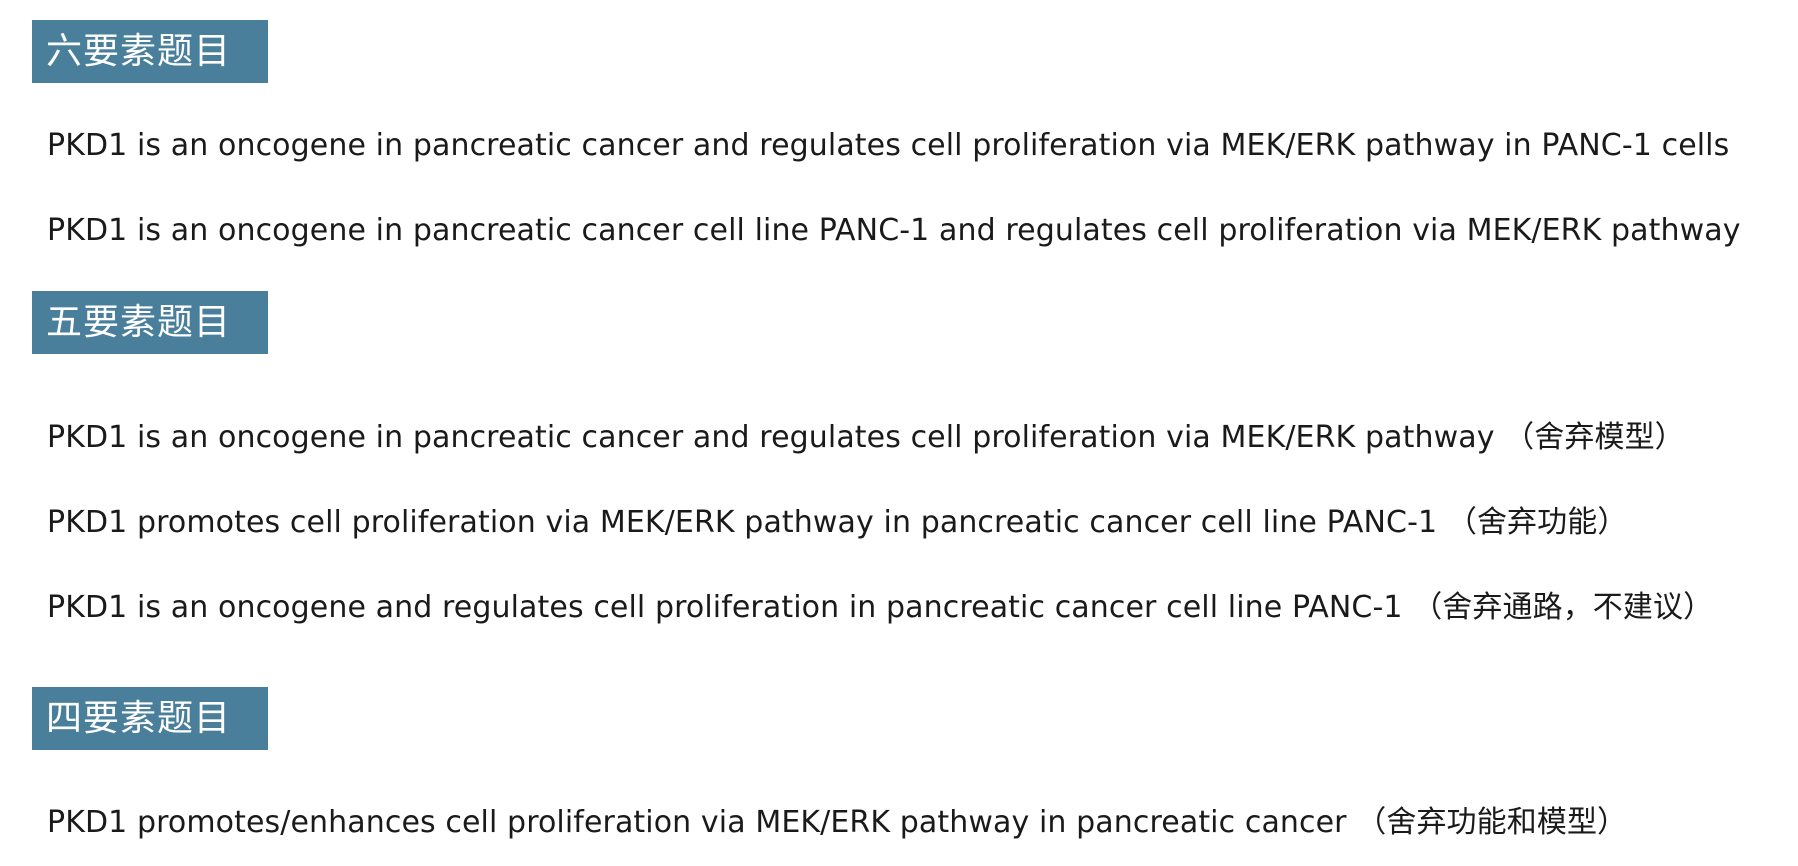  Describe the element at coordinates (150, 51) in the screenshot. I see `section-heading-badge: 六要素题目` at that location.